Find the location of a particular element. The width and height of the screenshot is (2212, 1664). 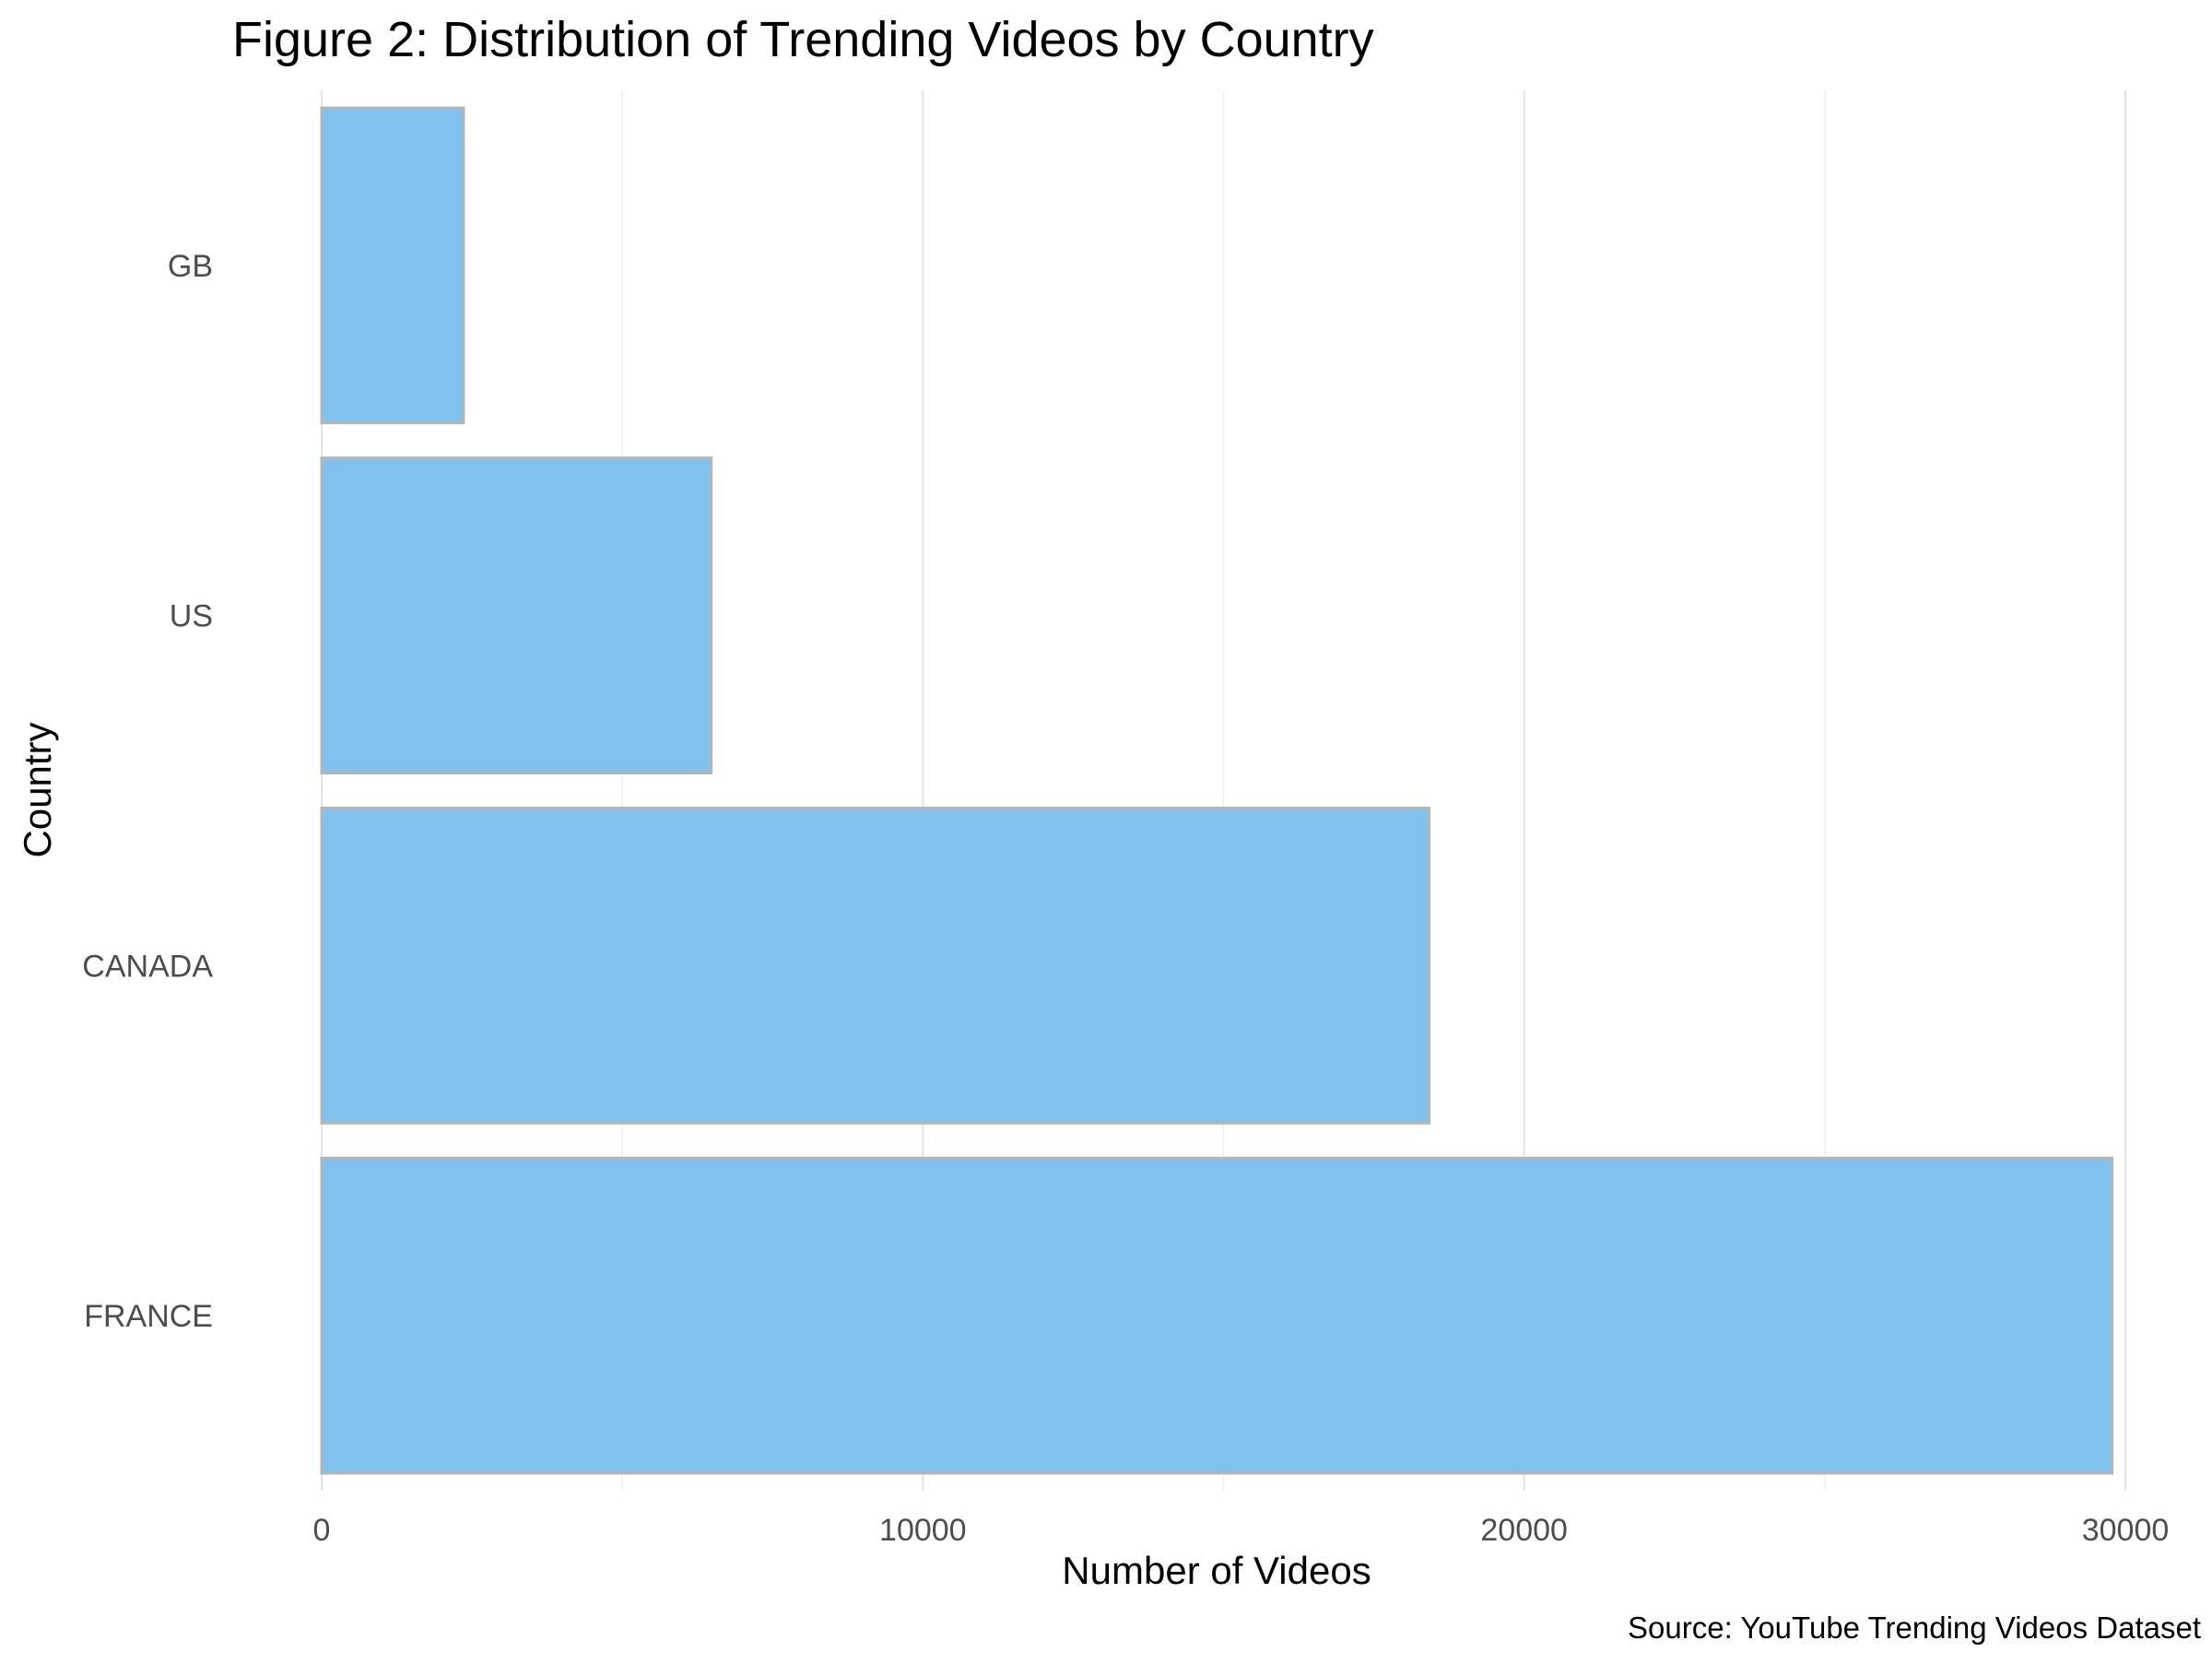

y-axis-title: Country is located at coordinates (37, 789).